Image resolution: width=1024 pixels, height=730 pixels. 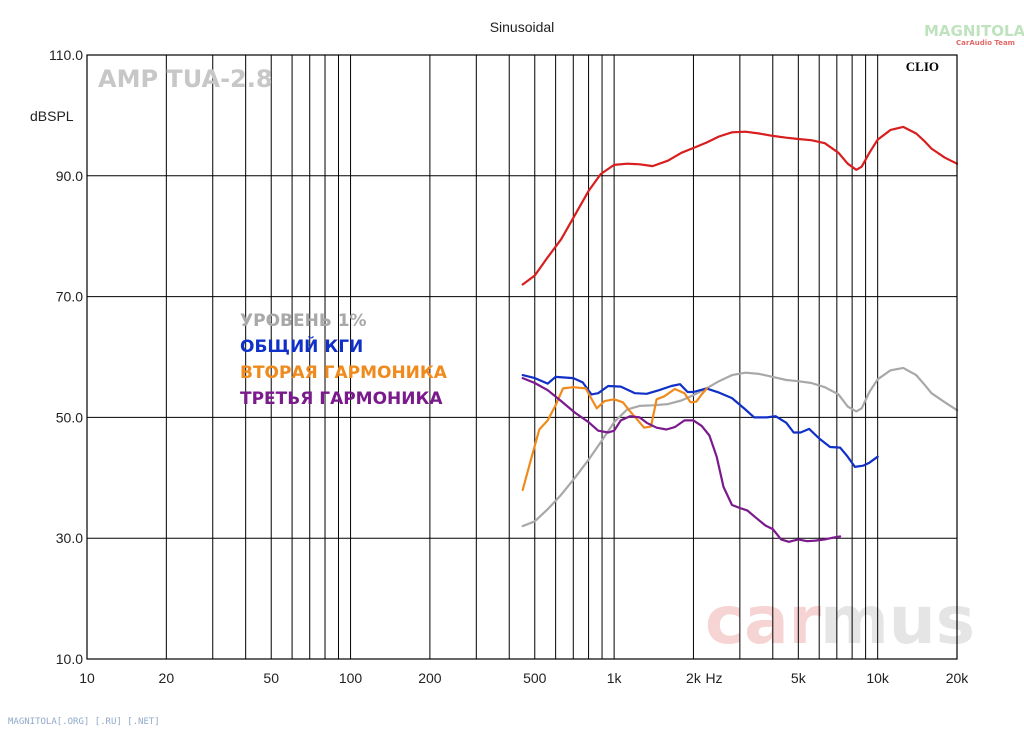 I want to click on x-tick-label: 10, so click(x=87, y=678).